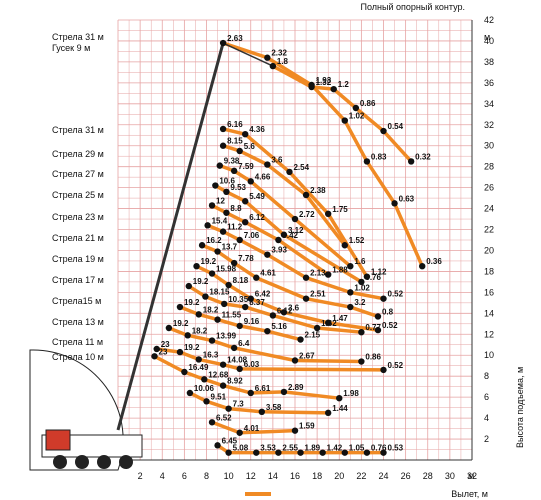  What do you see at coordinates (434, 261) in the screenshot?
I see `load-value-label: 0.36` at bounding box center [434, 261].